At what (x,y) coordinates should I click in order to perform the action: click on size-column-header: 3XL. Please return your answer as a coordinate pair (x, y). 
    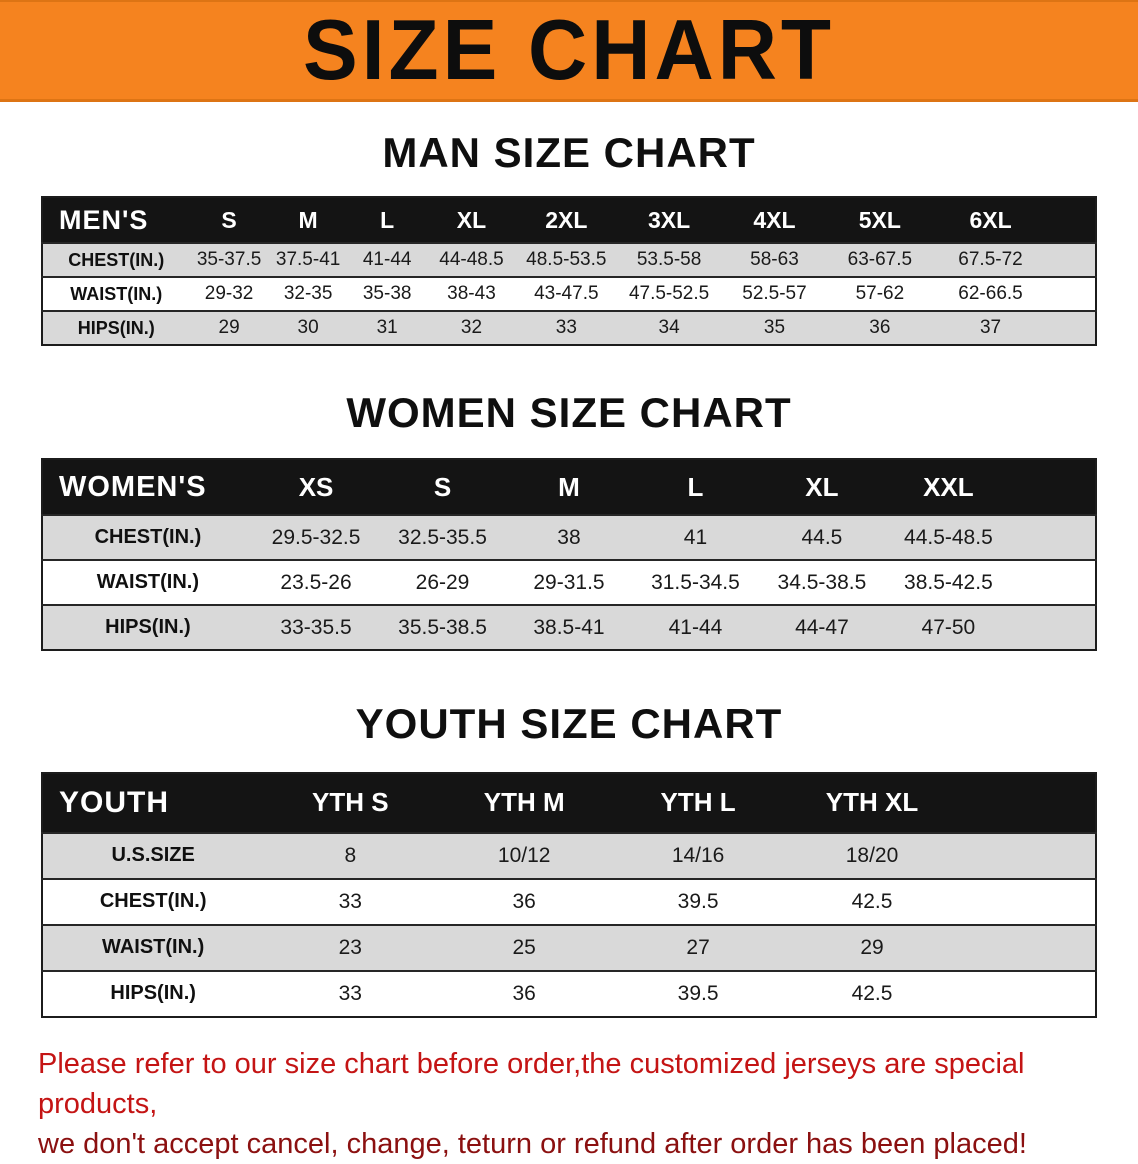
    Looking at the image, I should click on (669, 220).